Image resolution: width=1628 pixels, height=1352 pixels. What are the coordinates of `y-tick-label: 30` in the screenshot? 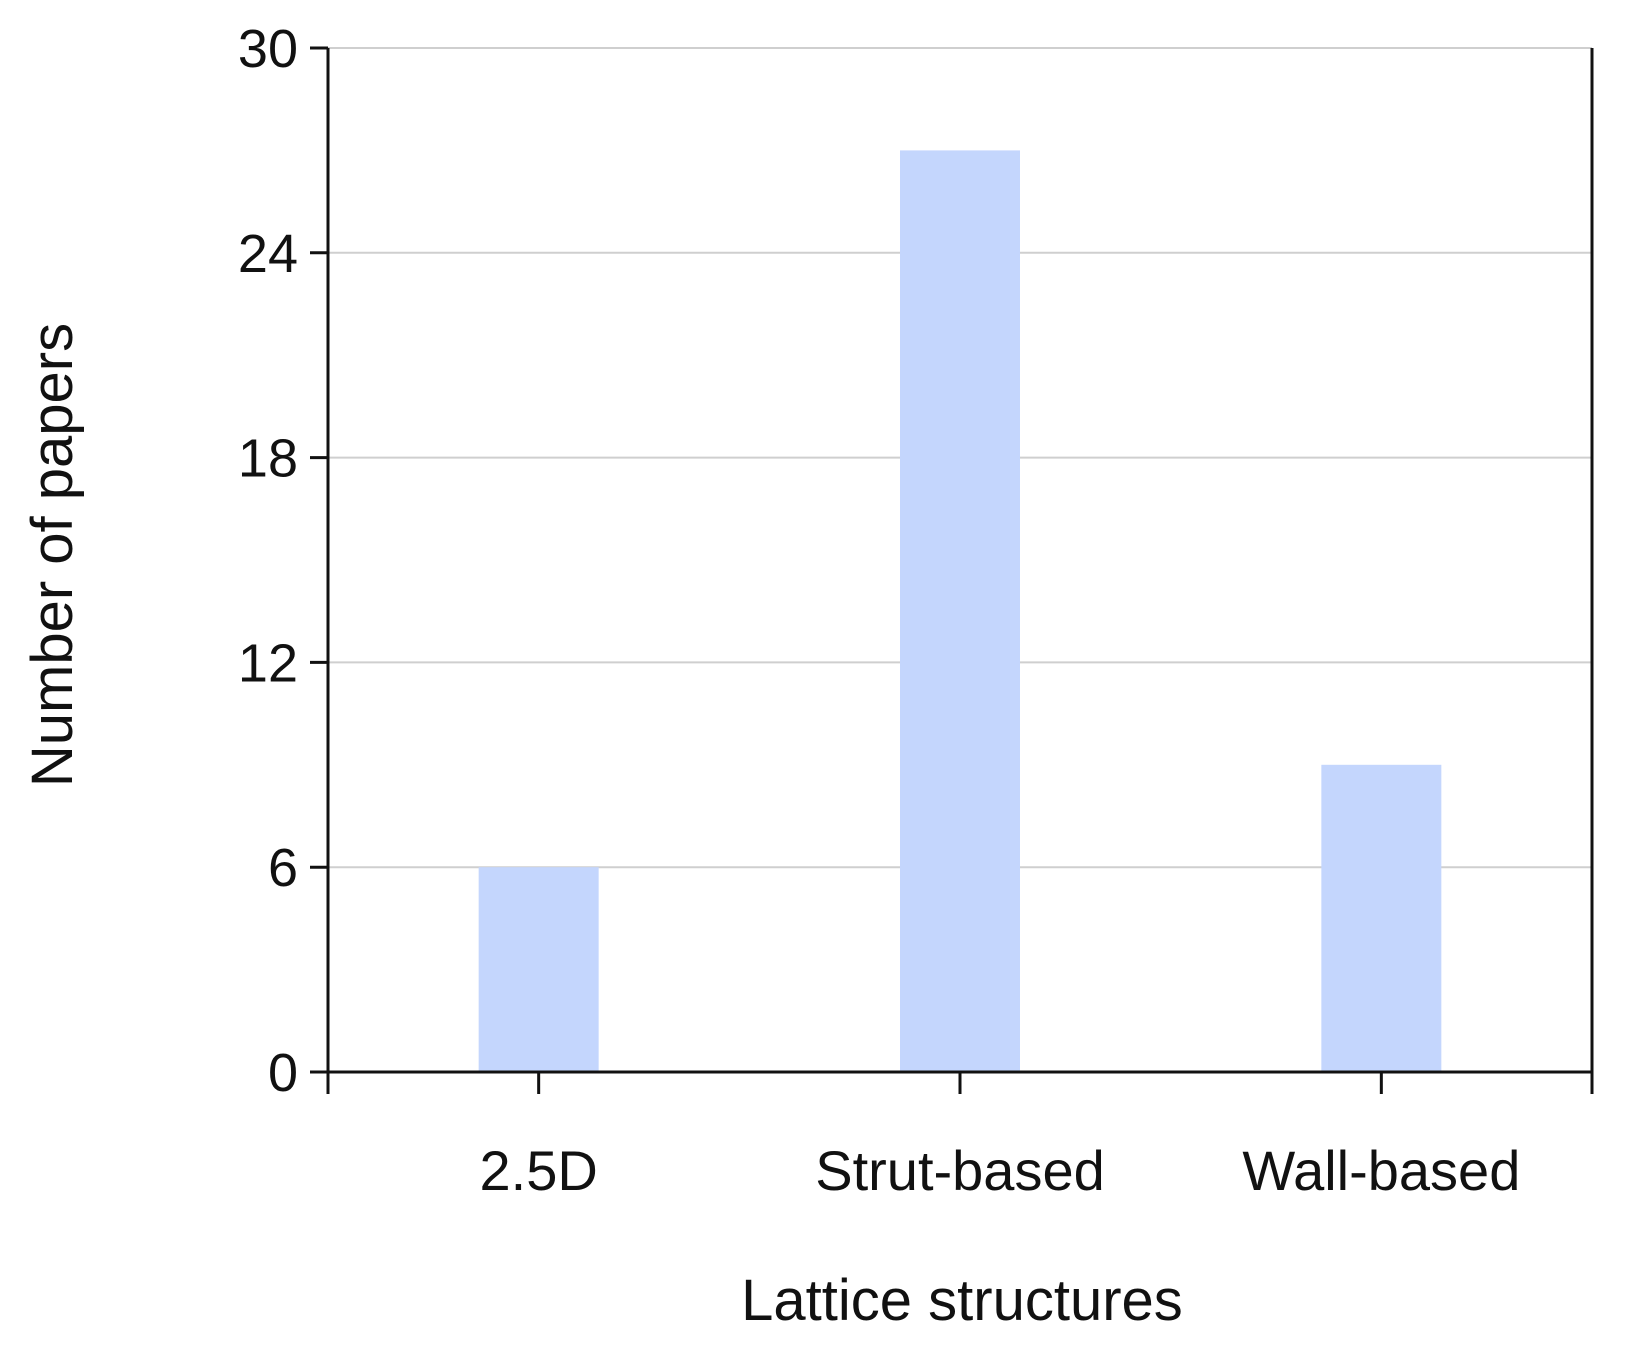 It's located at (268, 49).